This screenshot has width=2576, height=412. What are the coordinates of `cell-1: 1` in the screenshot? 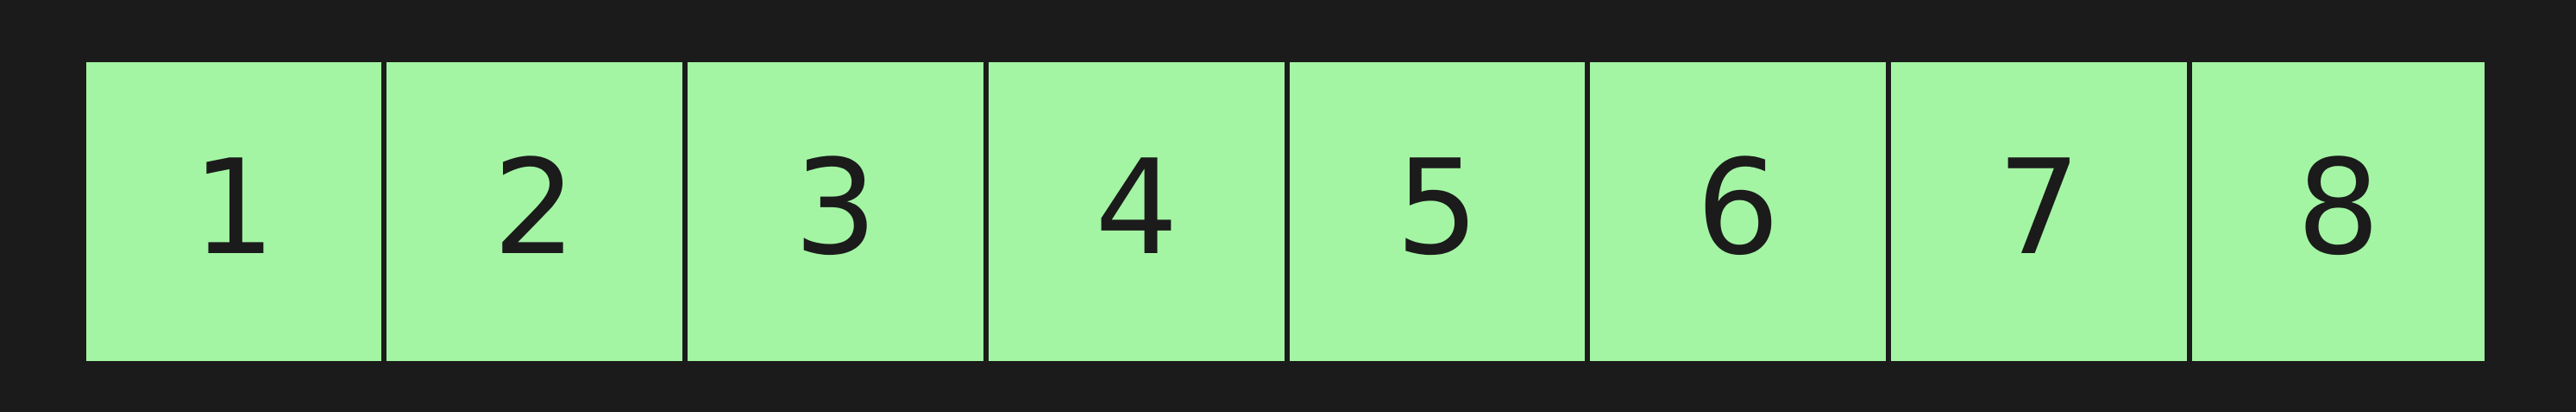 It's located at (233, 211).